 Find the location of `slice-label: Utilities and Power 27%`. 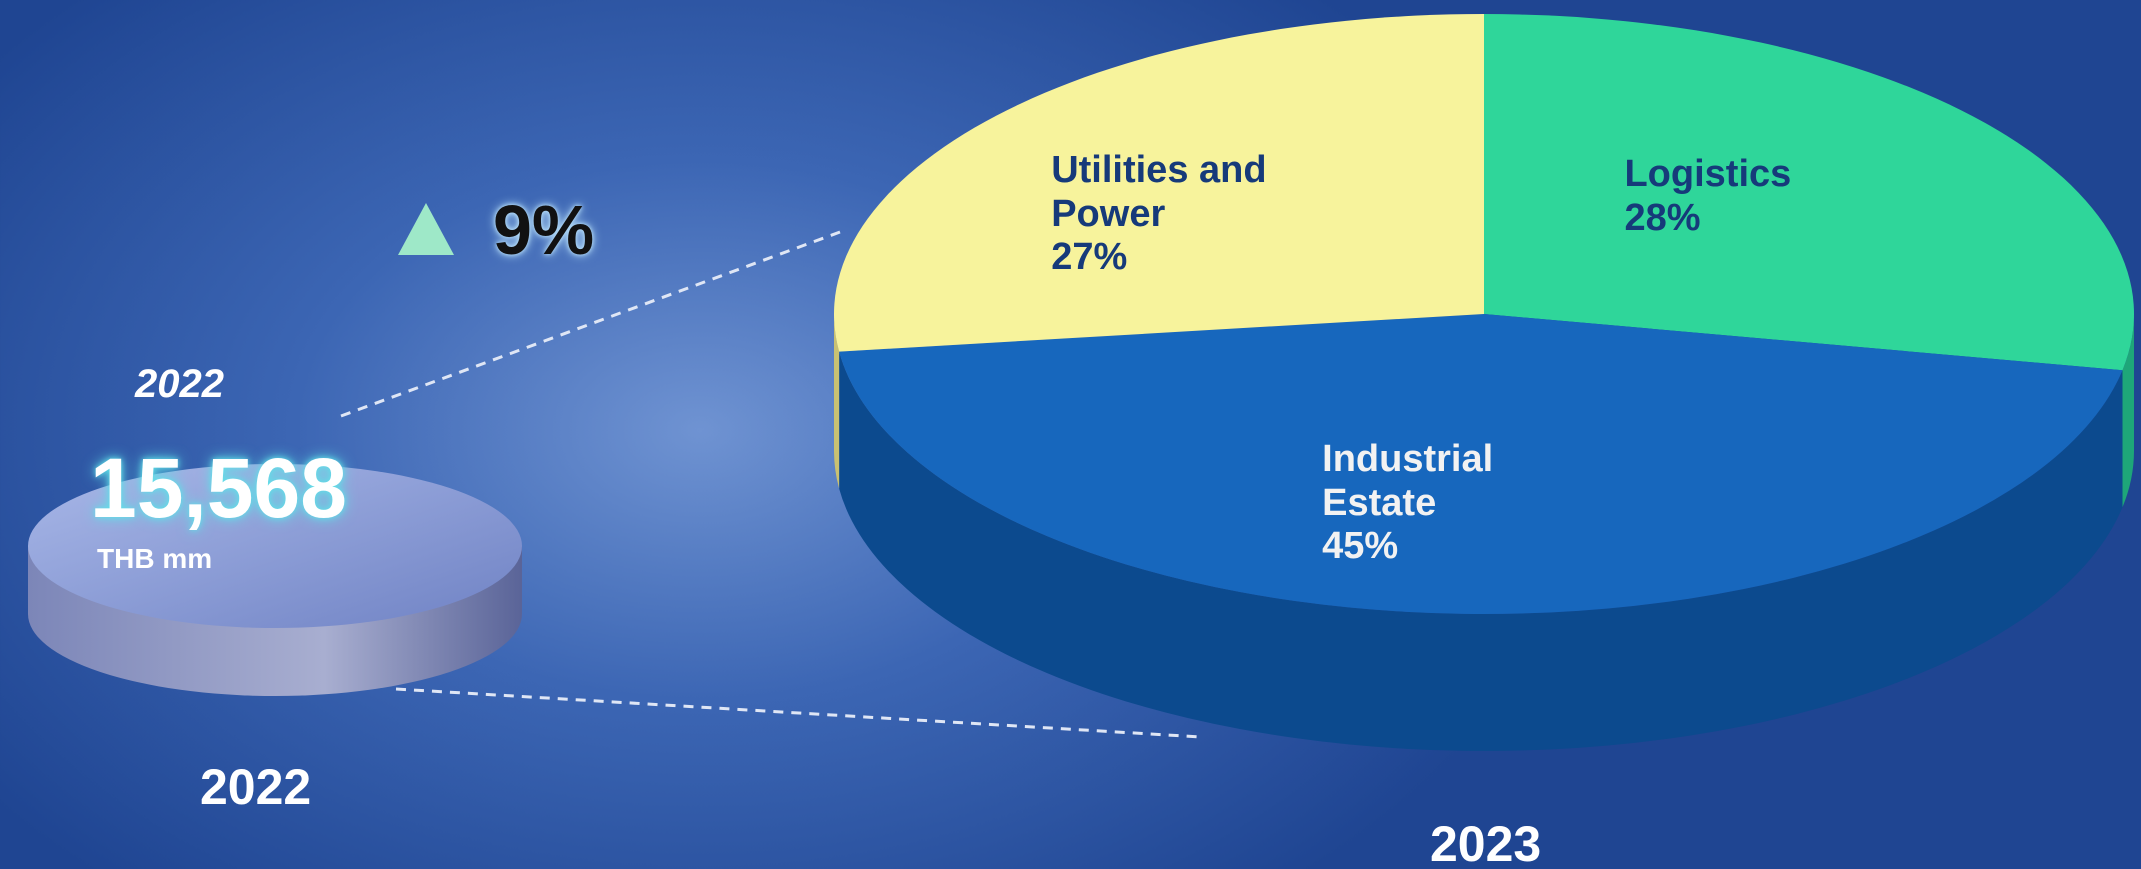

slice-label: Utilities and Power 27% is located at coordinates (1181, 214).